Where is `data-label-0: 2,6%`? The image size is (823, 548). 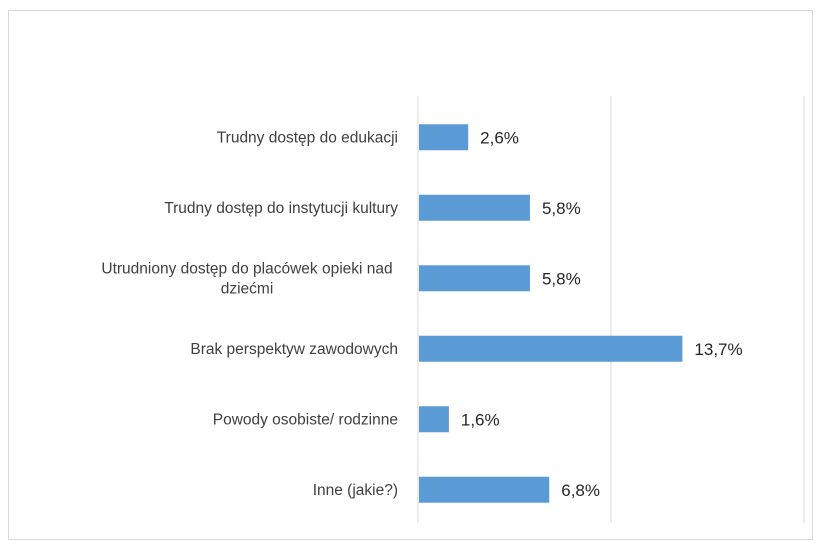 data-label-0: 2,6% is located at coordinates (499, 137).